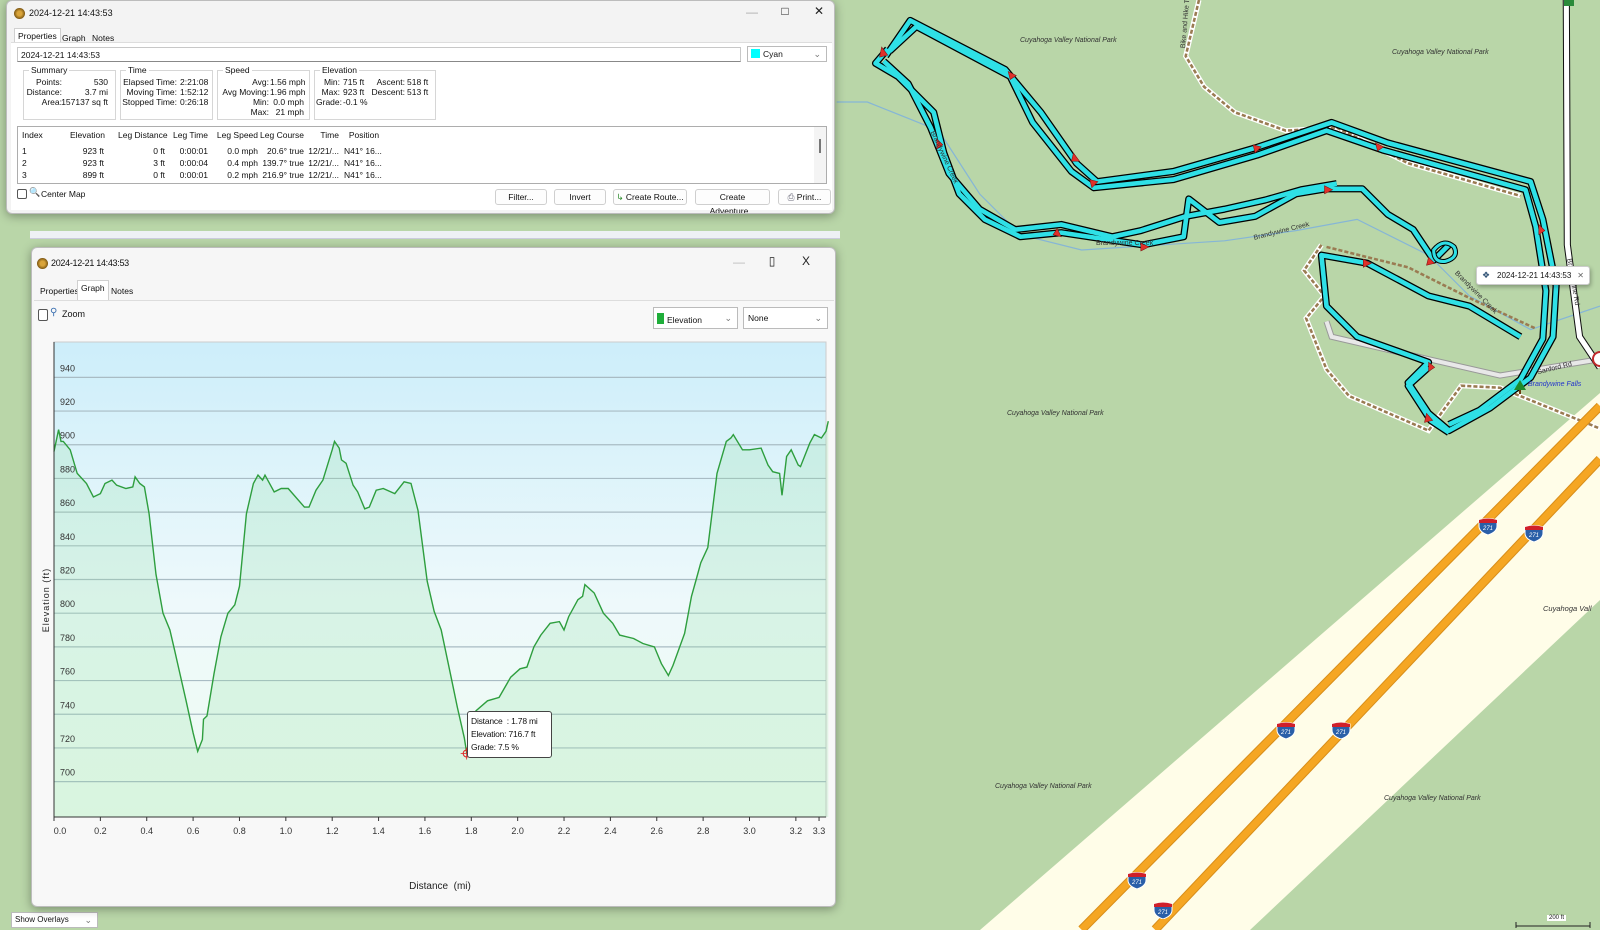 The image size is (1600, 930). Describe the element at coordinates (242, 163) in the screenshot. I see `table-cell: 0.4 mph` at that location.